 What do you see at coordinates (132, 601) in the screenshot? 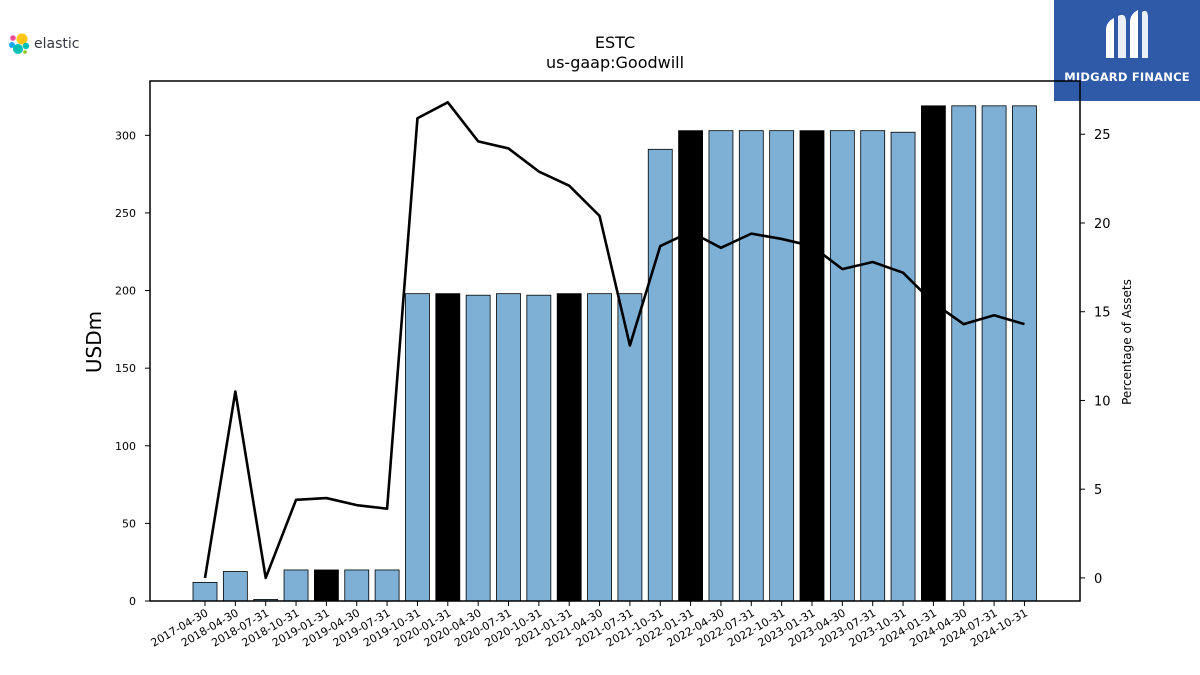
I see `y-tick-label: 0` at bounding box center [132, 601].